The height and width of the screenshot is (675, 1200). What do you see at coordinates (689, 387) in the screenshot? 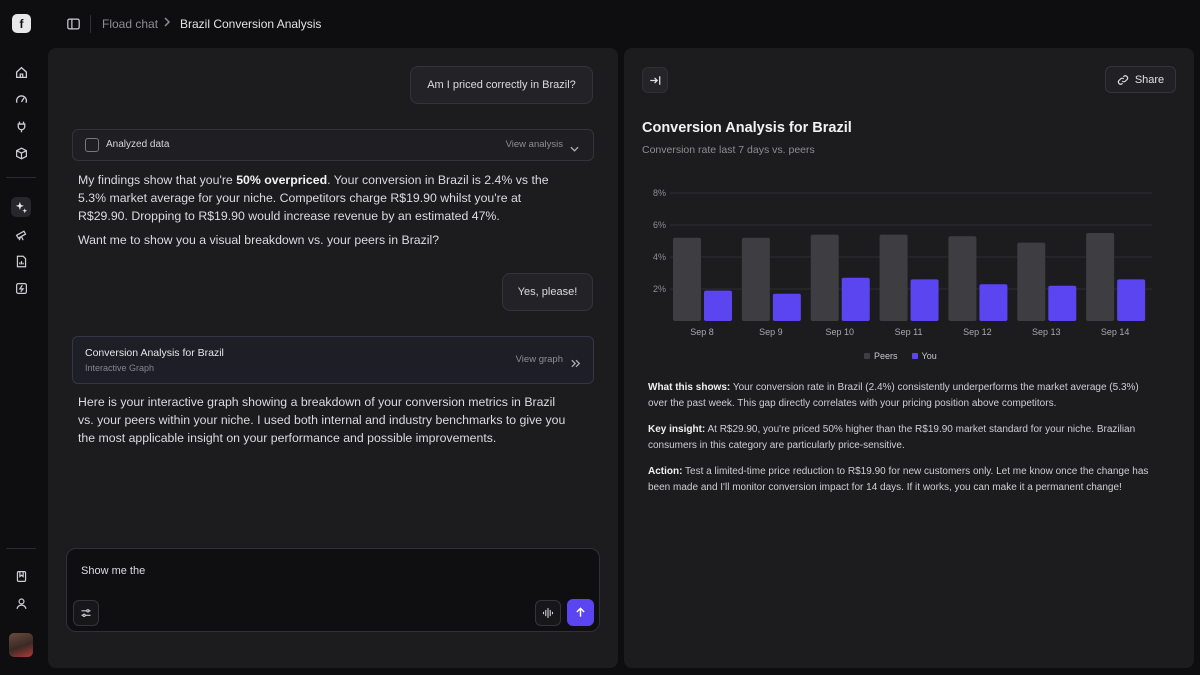
I see `insight-label: What this shows:` at bounding box center [689, 387].